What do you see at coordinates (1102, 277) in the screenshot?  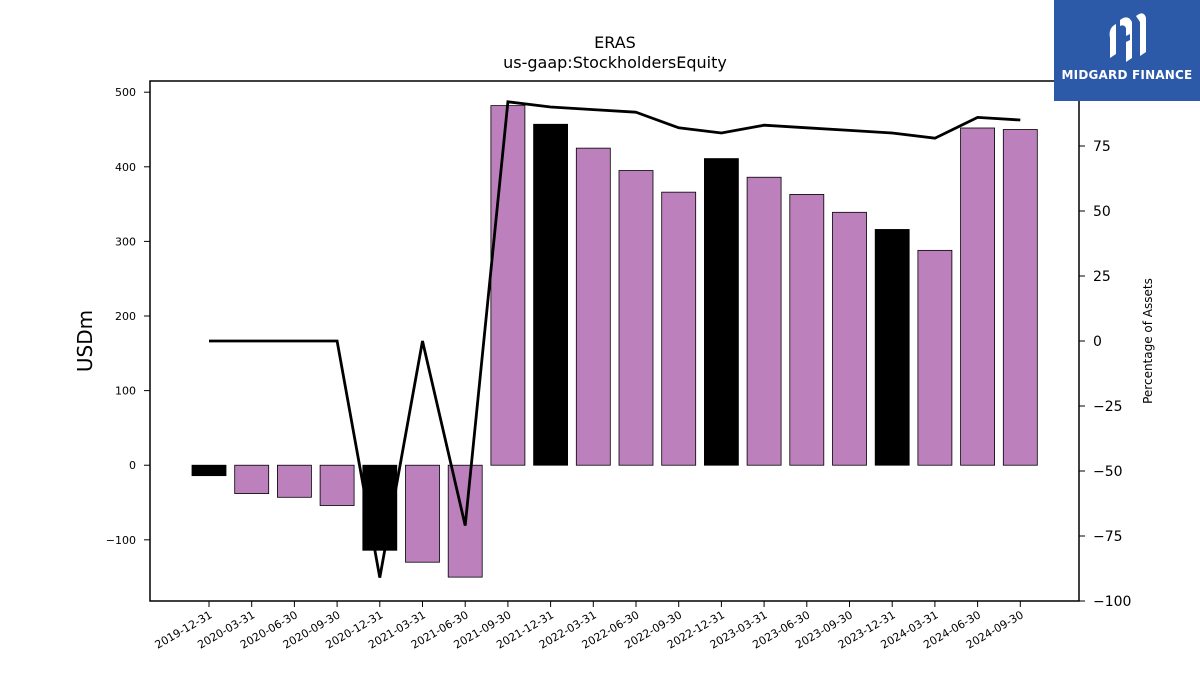 I see `y2-tick-label: 25` at bounding box center [1102, 277].